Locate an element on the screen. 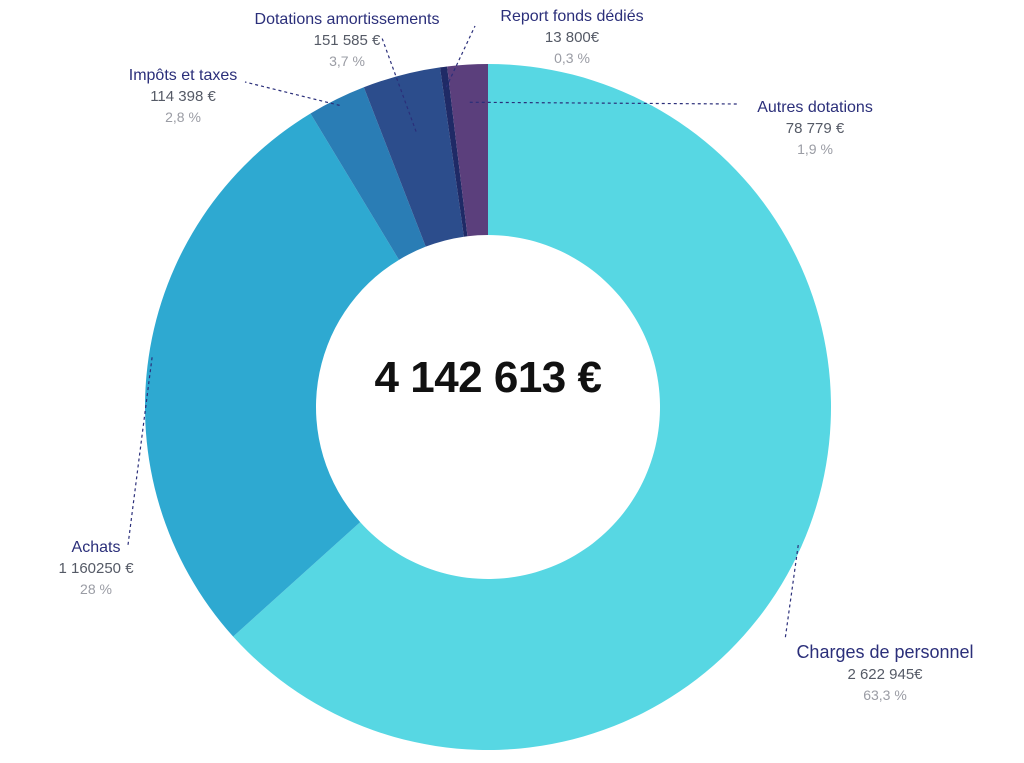  series-value: 78 779 € is located at coordinates (815, 128).